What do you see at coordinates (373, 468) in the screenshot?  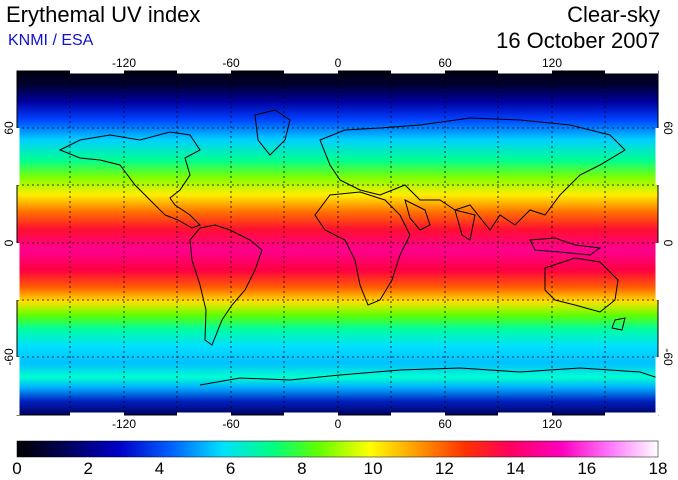 I see `colorbar-tick-label: 10` at bounding box center [373, 468].